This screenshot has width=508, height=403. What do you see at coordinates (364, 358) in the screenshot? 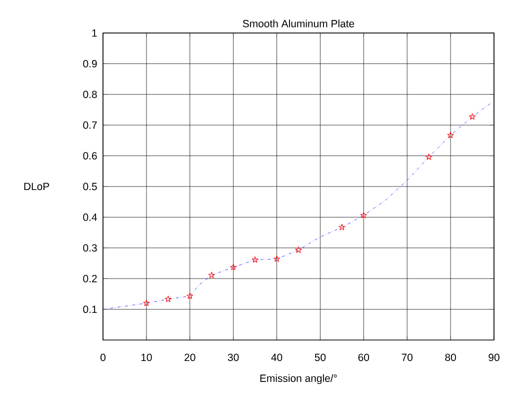
I see `x-tick-label: 60` at bounding box center [364, 358].